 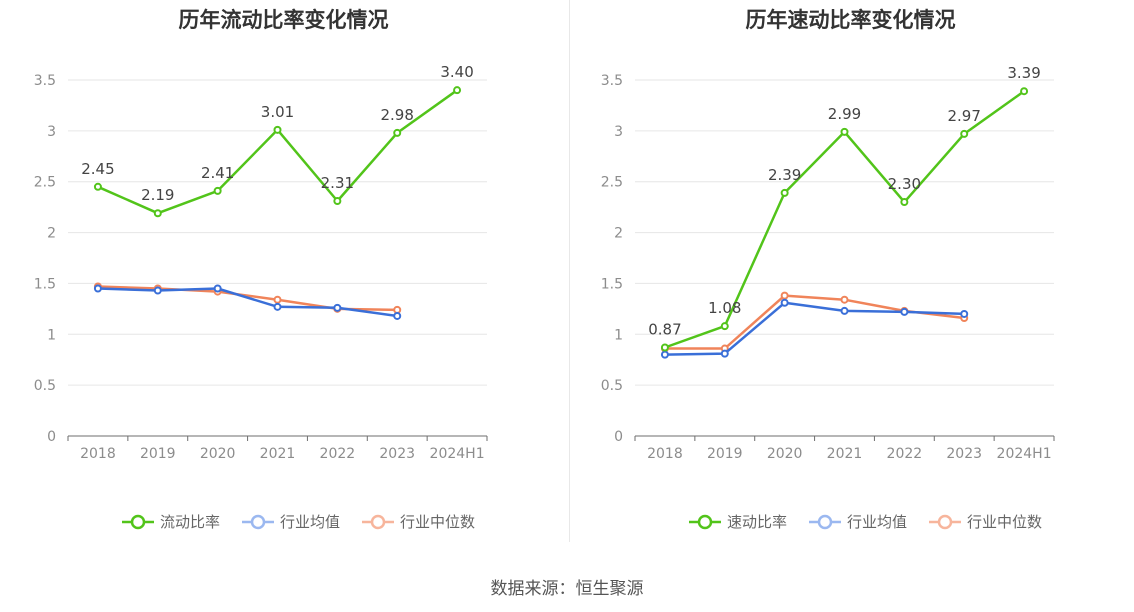 What do you see at coordinates (277, 112) in the screenshot?
I see `data-label: 3.01` at bounding box center [277, 112].